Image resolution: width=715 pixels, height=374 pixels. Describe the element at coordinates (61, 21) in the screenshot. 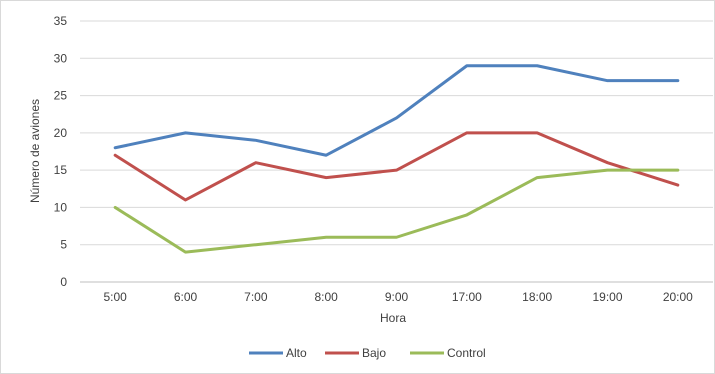

I see `y-tick-label: 35` at that location.